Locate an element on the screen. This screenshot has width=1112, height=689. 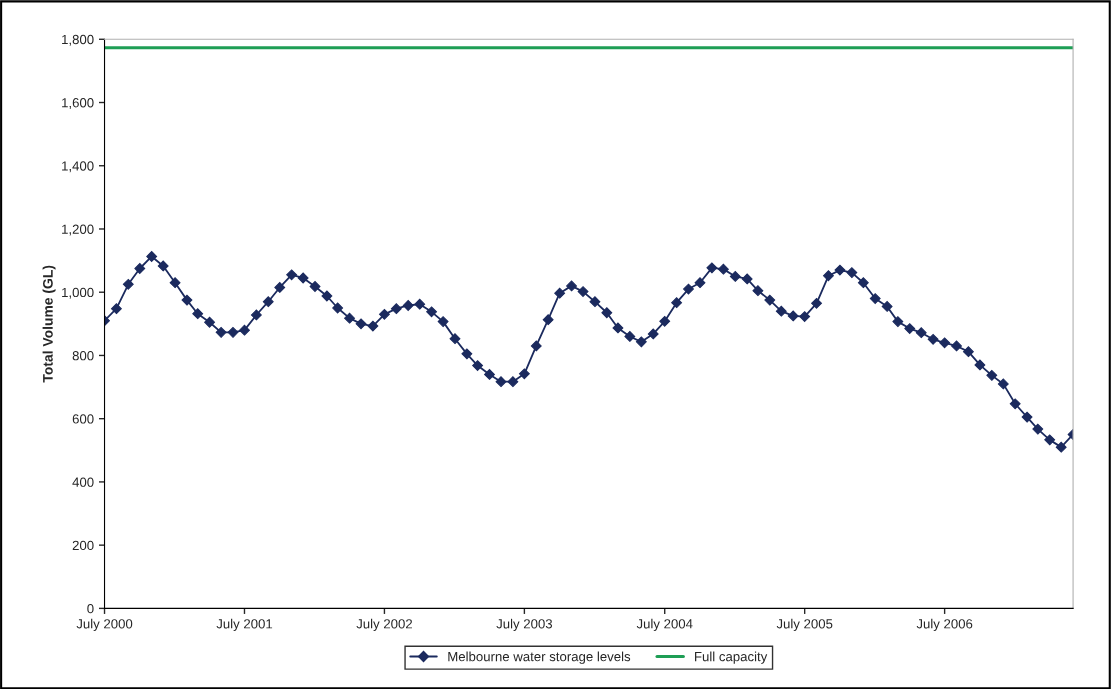
x-tick-label: July 2004 is located at coordinates (664, 625).